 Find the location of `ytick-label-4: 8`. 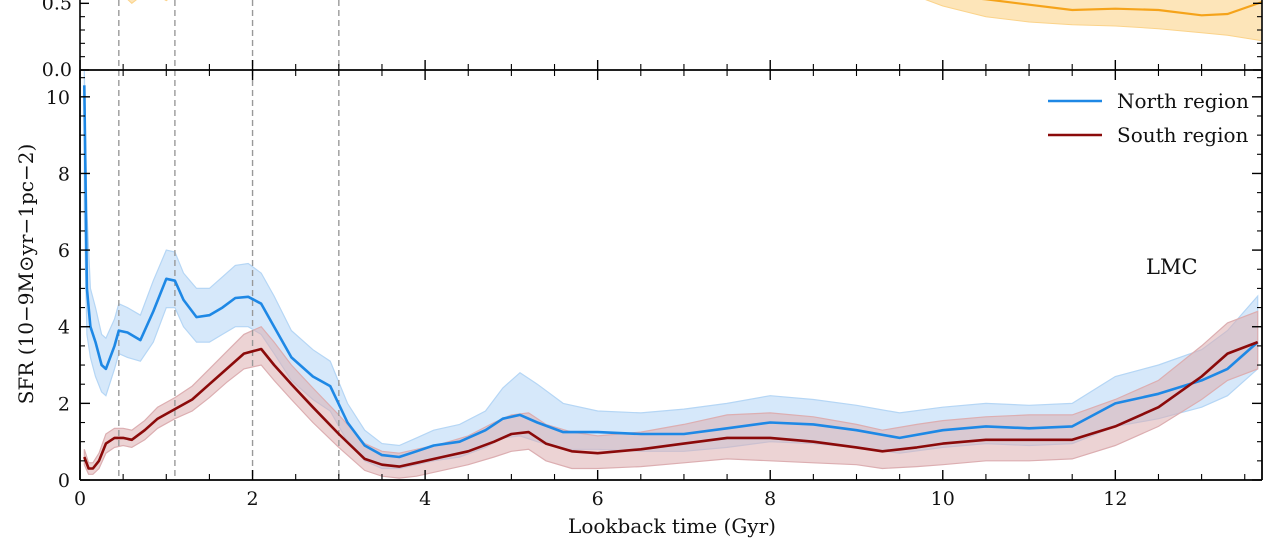

ytick-label-4: 8 is located at coordinates (64, 174).